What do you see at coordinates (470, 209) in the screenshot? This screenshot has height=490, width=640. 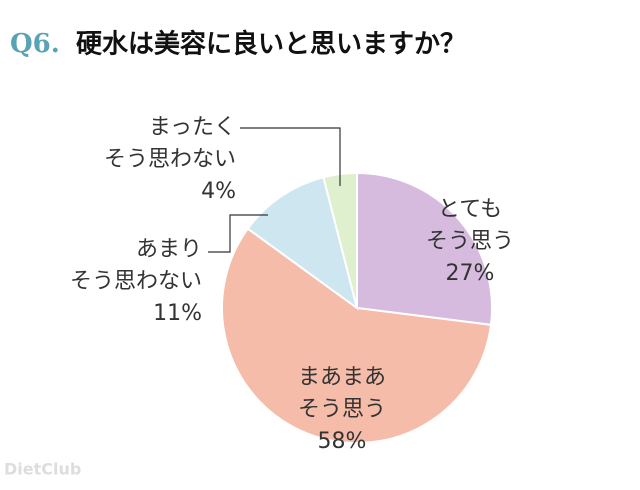 I see `slice-label: とても` at bounding box center [470, 209].